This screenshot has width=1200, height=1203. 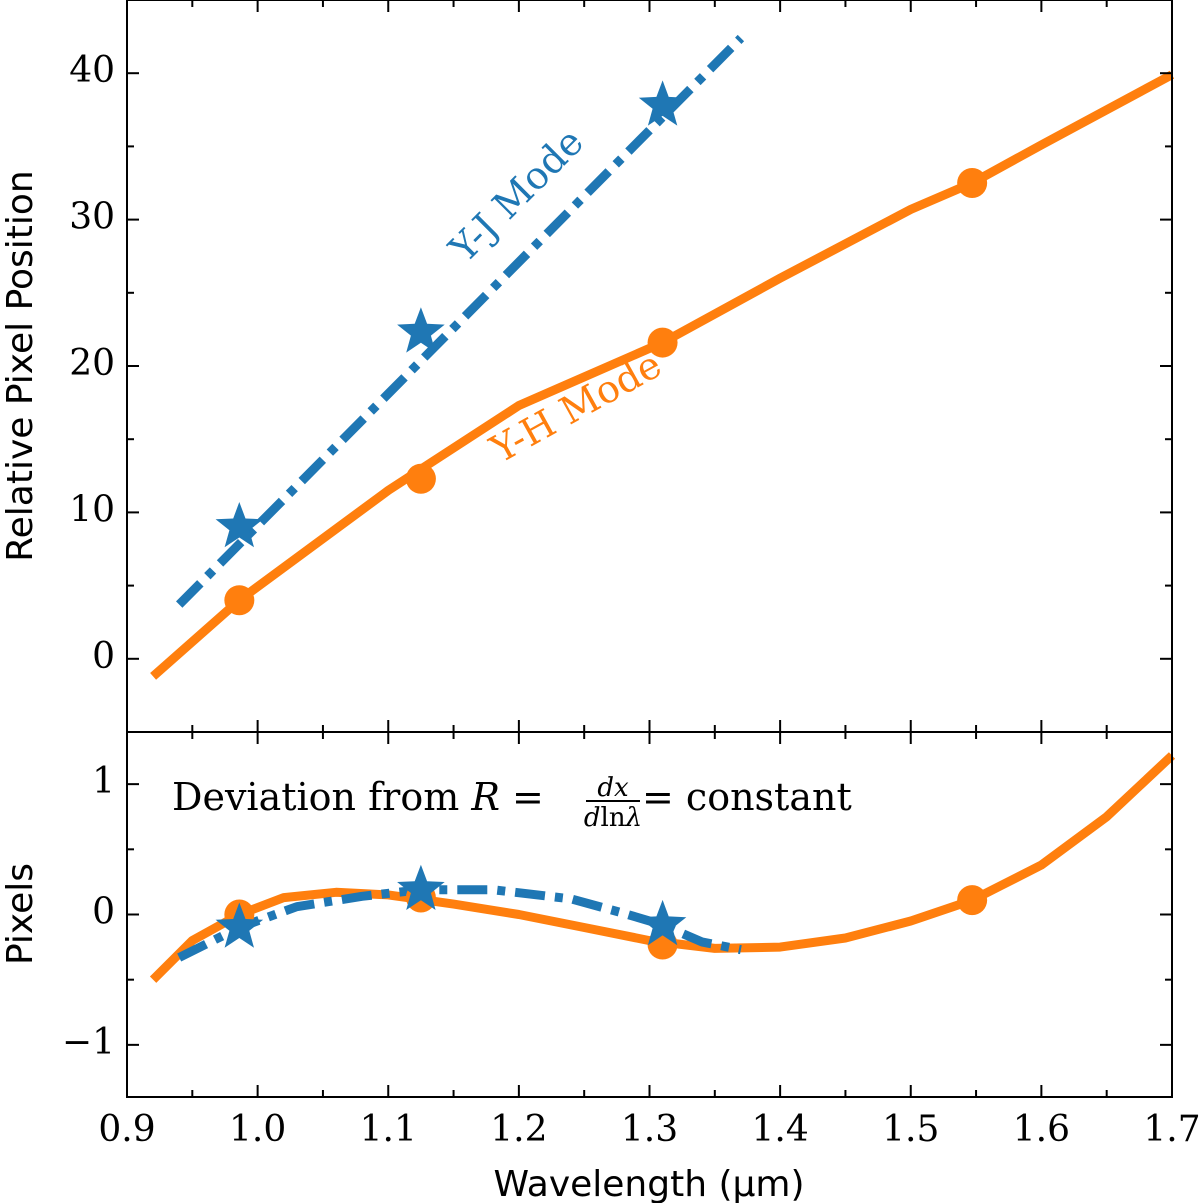 What do you see at coordinates (485, 797) in the screenshot?
I see `deviation-var: R` at bounding box center [485, 797].